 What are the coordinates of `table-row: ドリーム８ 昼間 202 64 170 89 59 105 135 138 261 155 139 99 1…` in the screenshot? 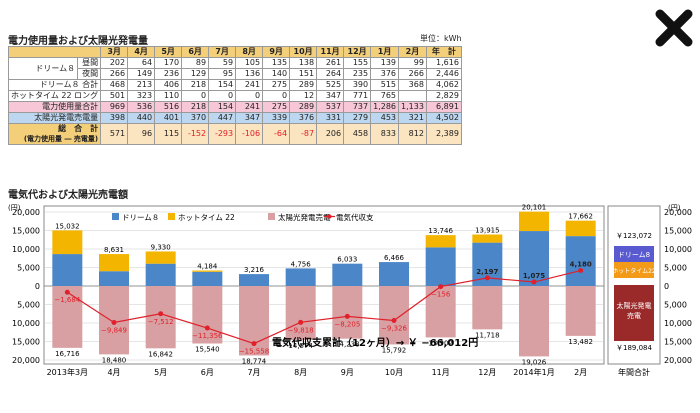 It's located at (234, 68).